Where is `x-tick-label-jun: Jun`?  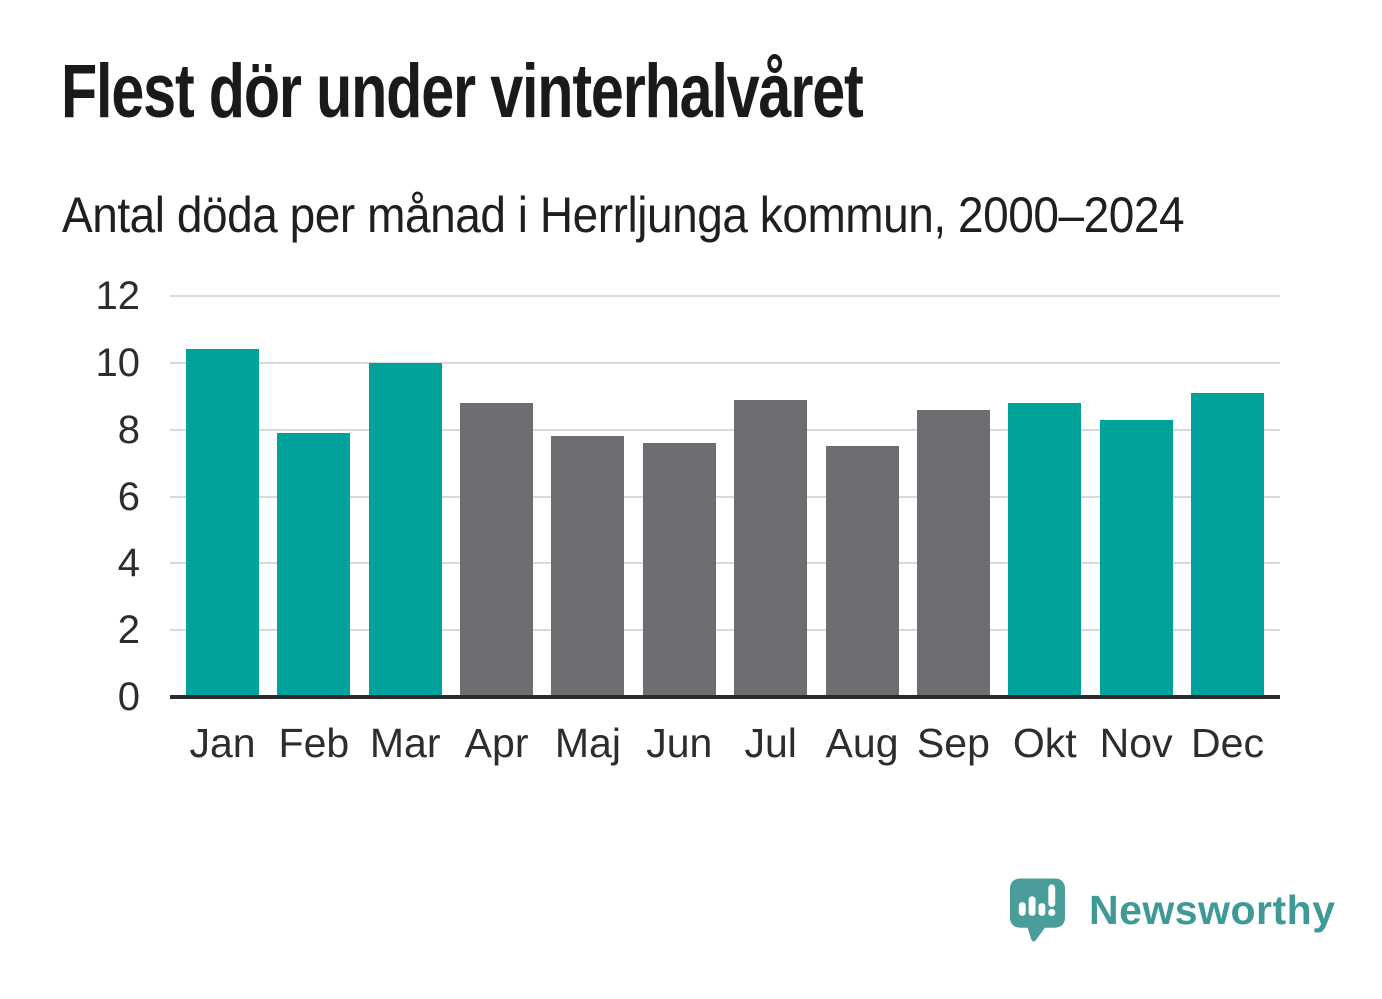 x-tick-label-jun: Jun is located at coordinates (679, 743).